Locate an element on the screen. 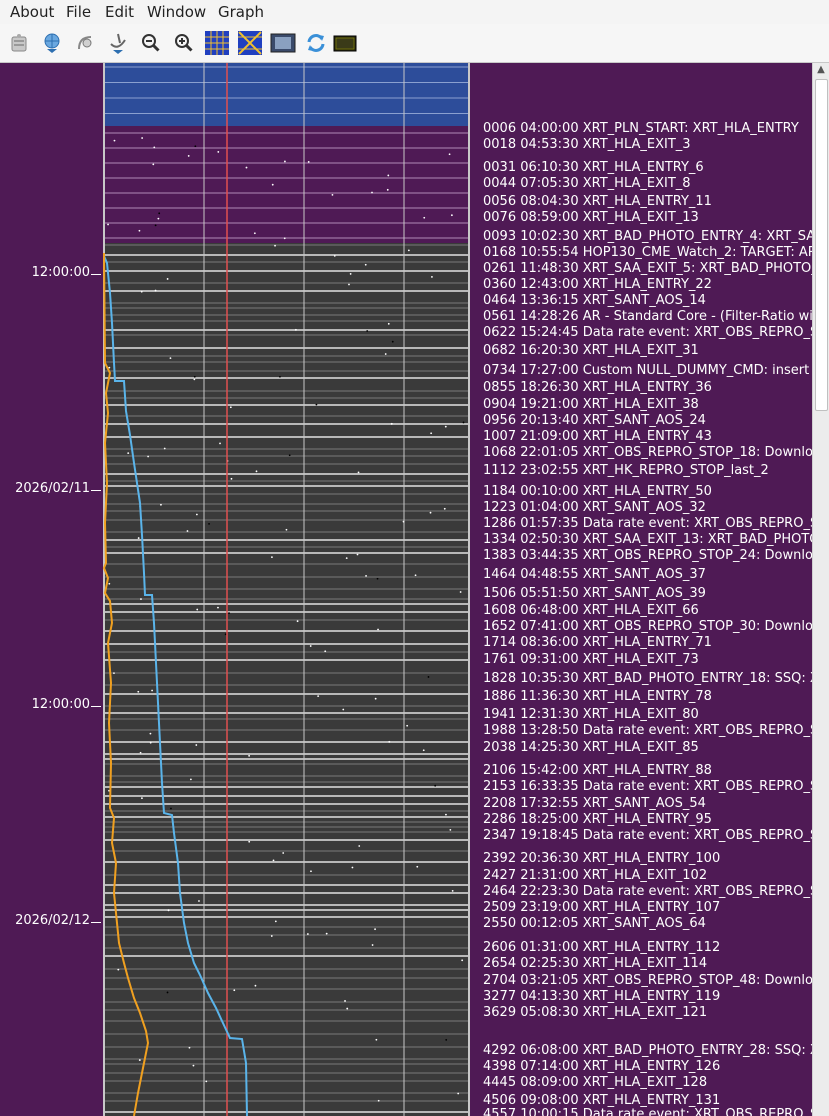  globe-download-icon is located at coordinates (52, 43).